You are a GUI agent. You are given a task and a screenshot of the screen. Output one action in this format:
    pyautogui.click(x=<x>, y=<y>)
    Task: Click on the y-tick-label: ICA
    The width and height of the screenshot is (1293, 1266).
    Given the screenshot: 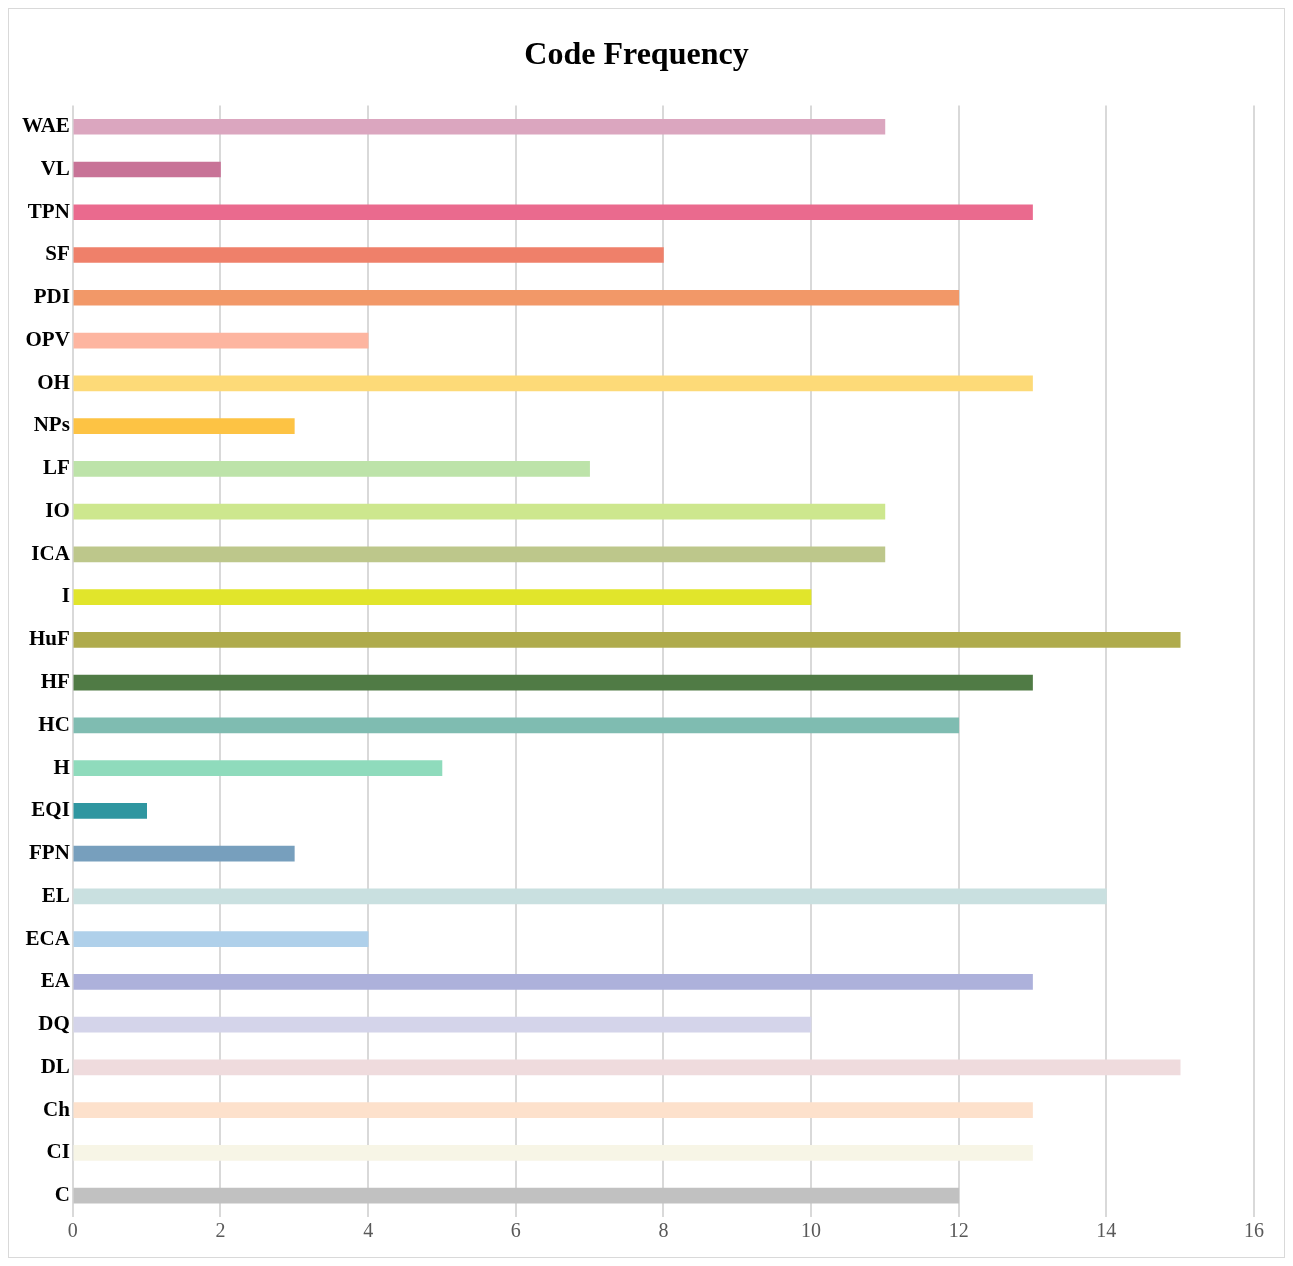 What is the action you would take?
    pyautogui.click(x=51, y=552)
    